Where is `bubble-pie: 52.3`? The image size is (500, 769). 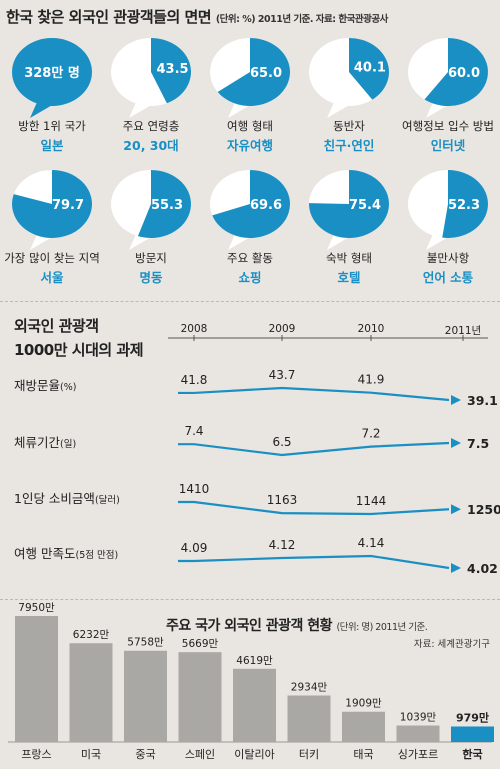 bubble-pie: 52.3 is located at coordinates (448, 210).